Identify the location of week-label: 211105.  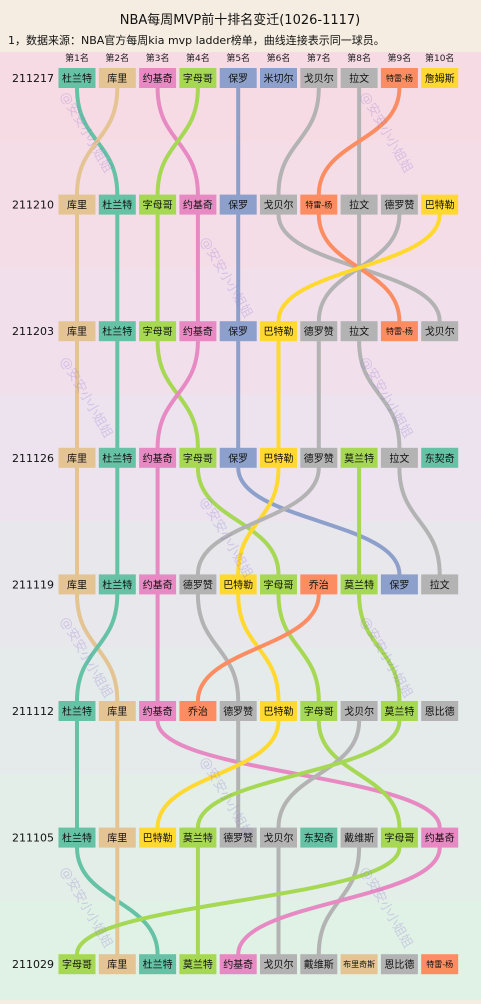
(33, 838).